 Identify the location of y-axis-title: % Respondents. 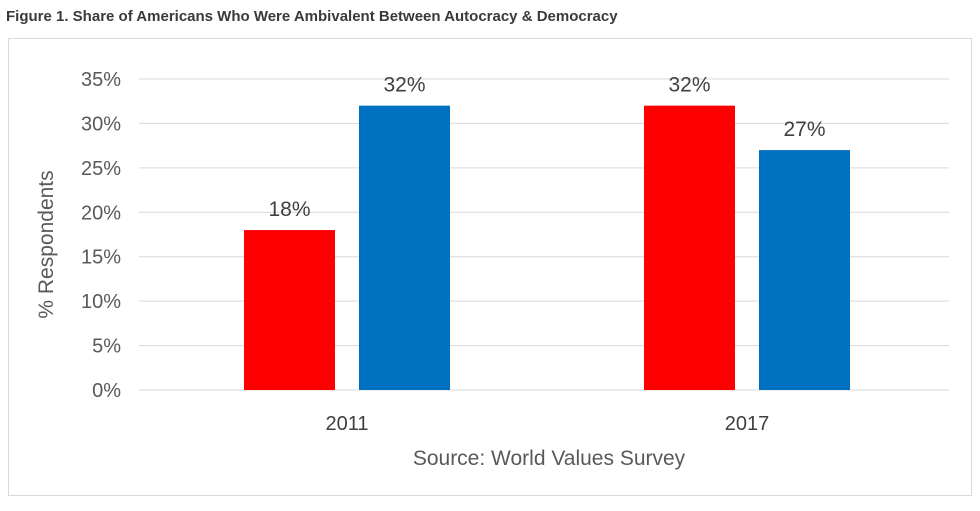
(46, 244).